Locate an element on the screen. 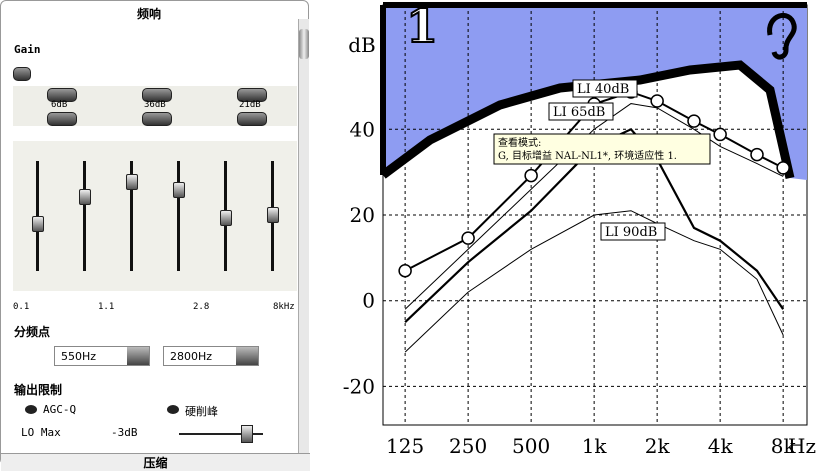 Image resolution: width=820 pixels, height=471 pixels. x-tick-label: 4k is located at coordinates (721, 446).